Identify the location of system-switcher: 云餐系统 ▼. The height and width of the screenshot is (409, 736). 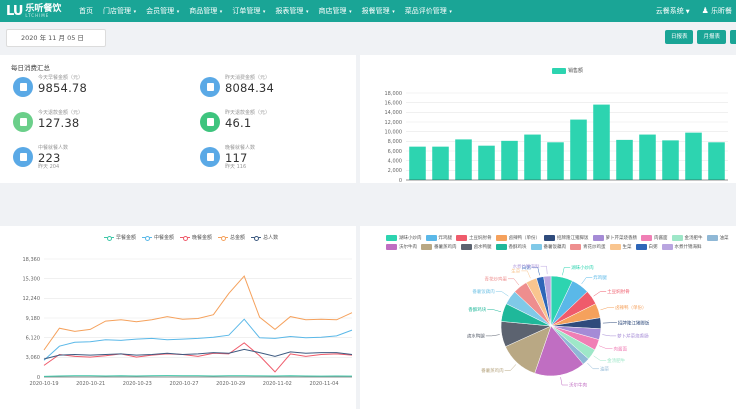
(672, 11).